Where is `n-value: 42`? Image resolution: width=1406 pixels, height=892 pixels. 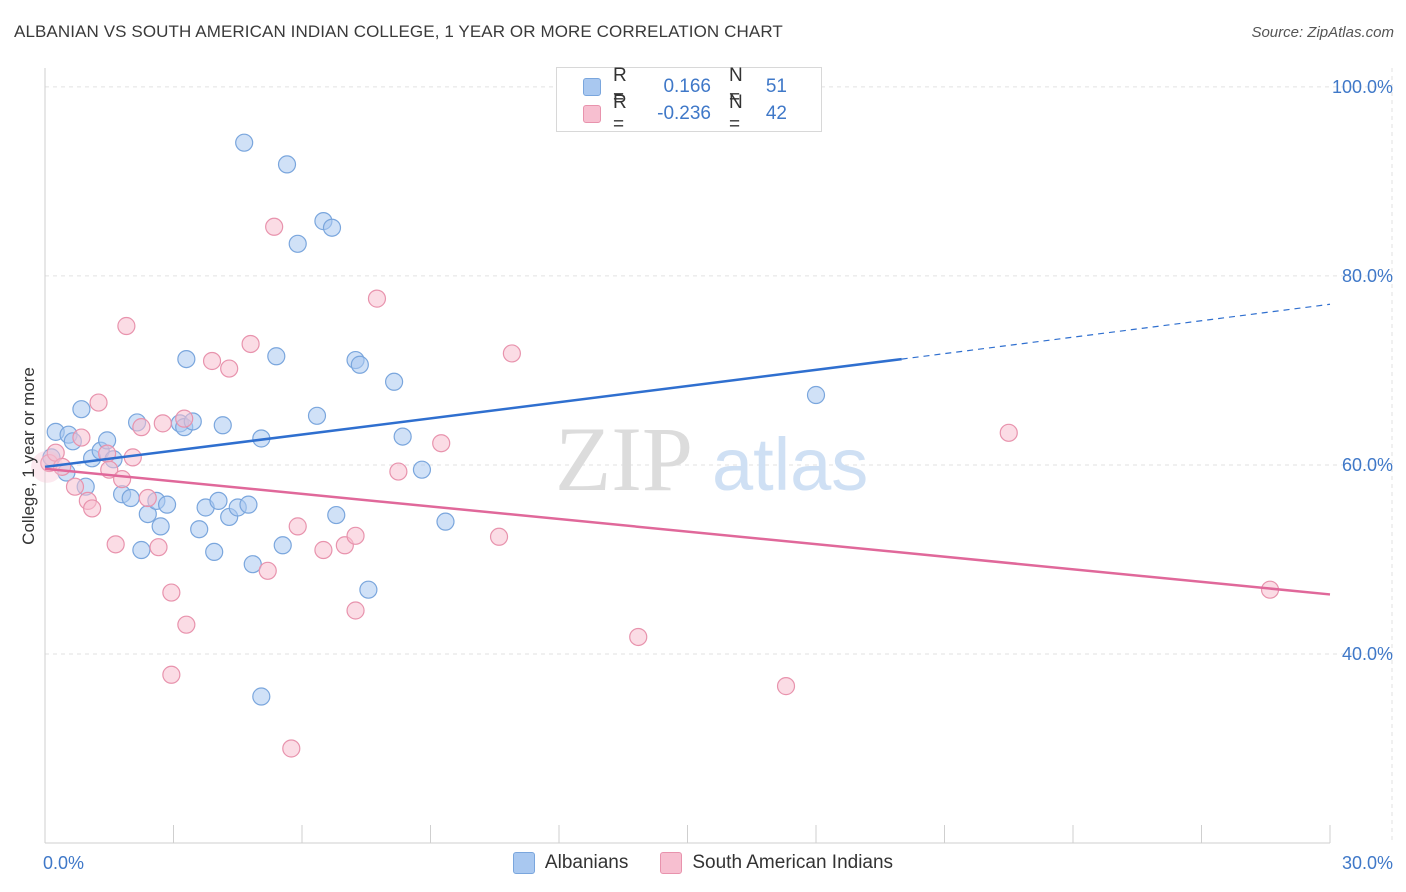
n-value: 42 is located at coordinates (776, 113).